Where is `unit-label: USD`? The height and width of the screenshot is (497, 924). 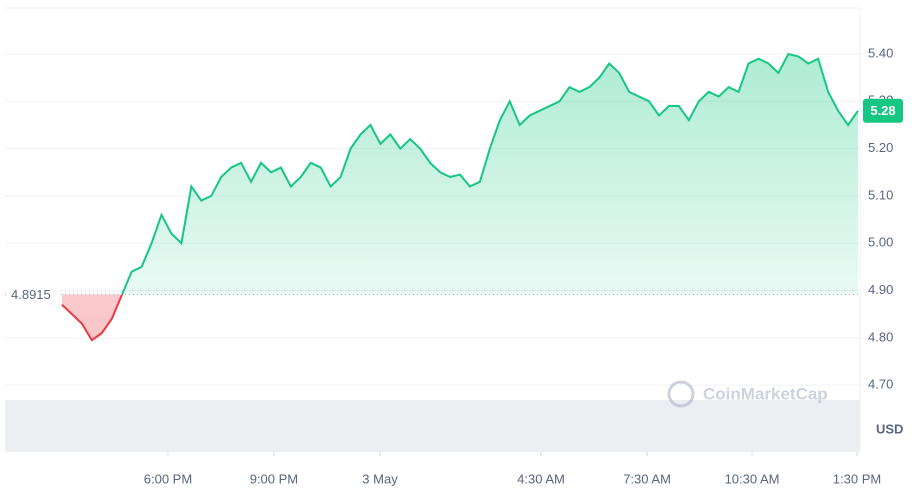
unit-label: USD is located at coordinates (889, 428).